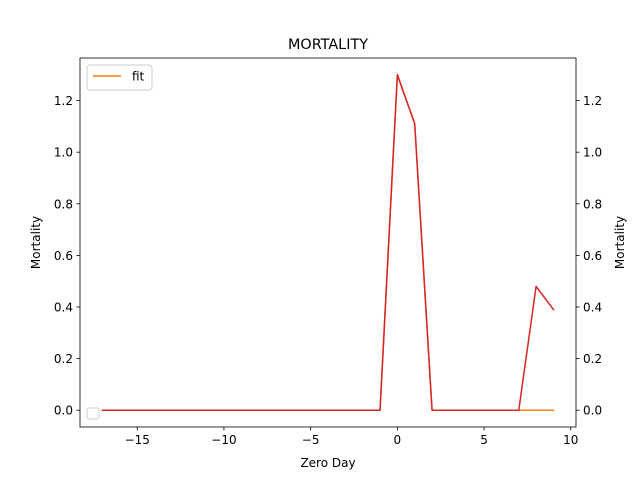  What do you see at coordinates (398, 440) in the screenshot?
I see `x-tick-label: 0` at bounding box center [398, 440].